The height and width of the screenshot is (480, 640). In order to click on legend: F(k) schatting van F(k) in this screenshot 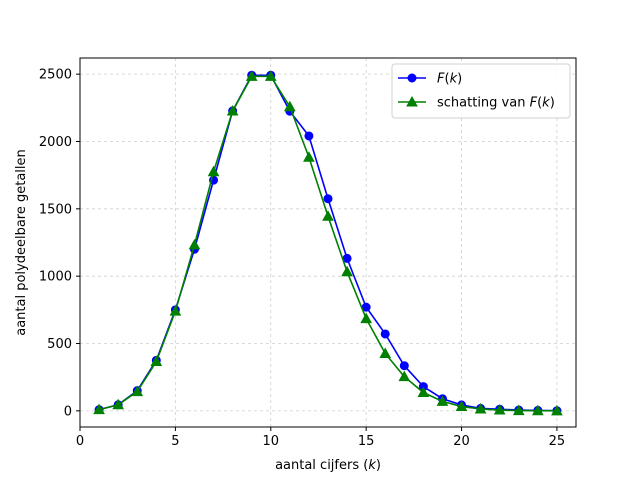, I will do `click(481, 91)`.